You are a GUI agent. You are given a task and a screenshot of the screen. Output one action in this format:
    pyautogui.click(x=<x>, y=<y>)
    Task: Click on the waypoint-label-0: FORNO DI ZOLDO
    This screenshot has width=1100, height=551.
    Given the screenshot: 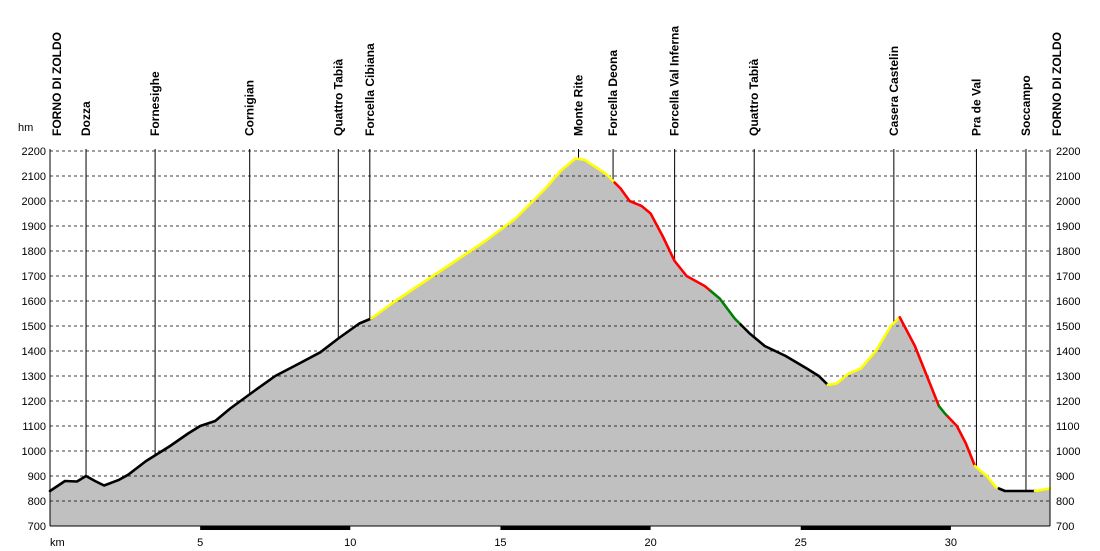 What is the action you would take?
    pyautogui.click(x=57, y=84)
    